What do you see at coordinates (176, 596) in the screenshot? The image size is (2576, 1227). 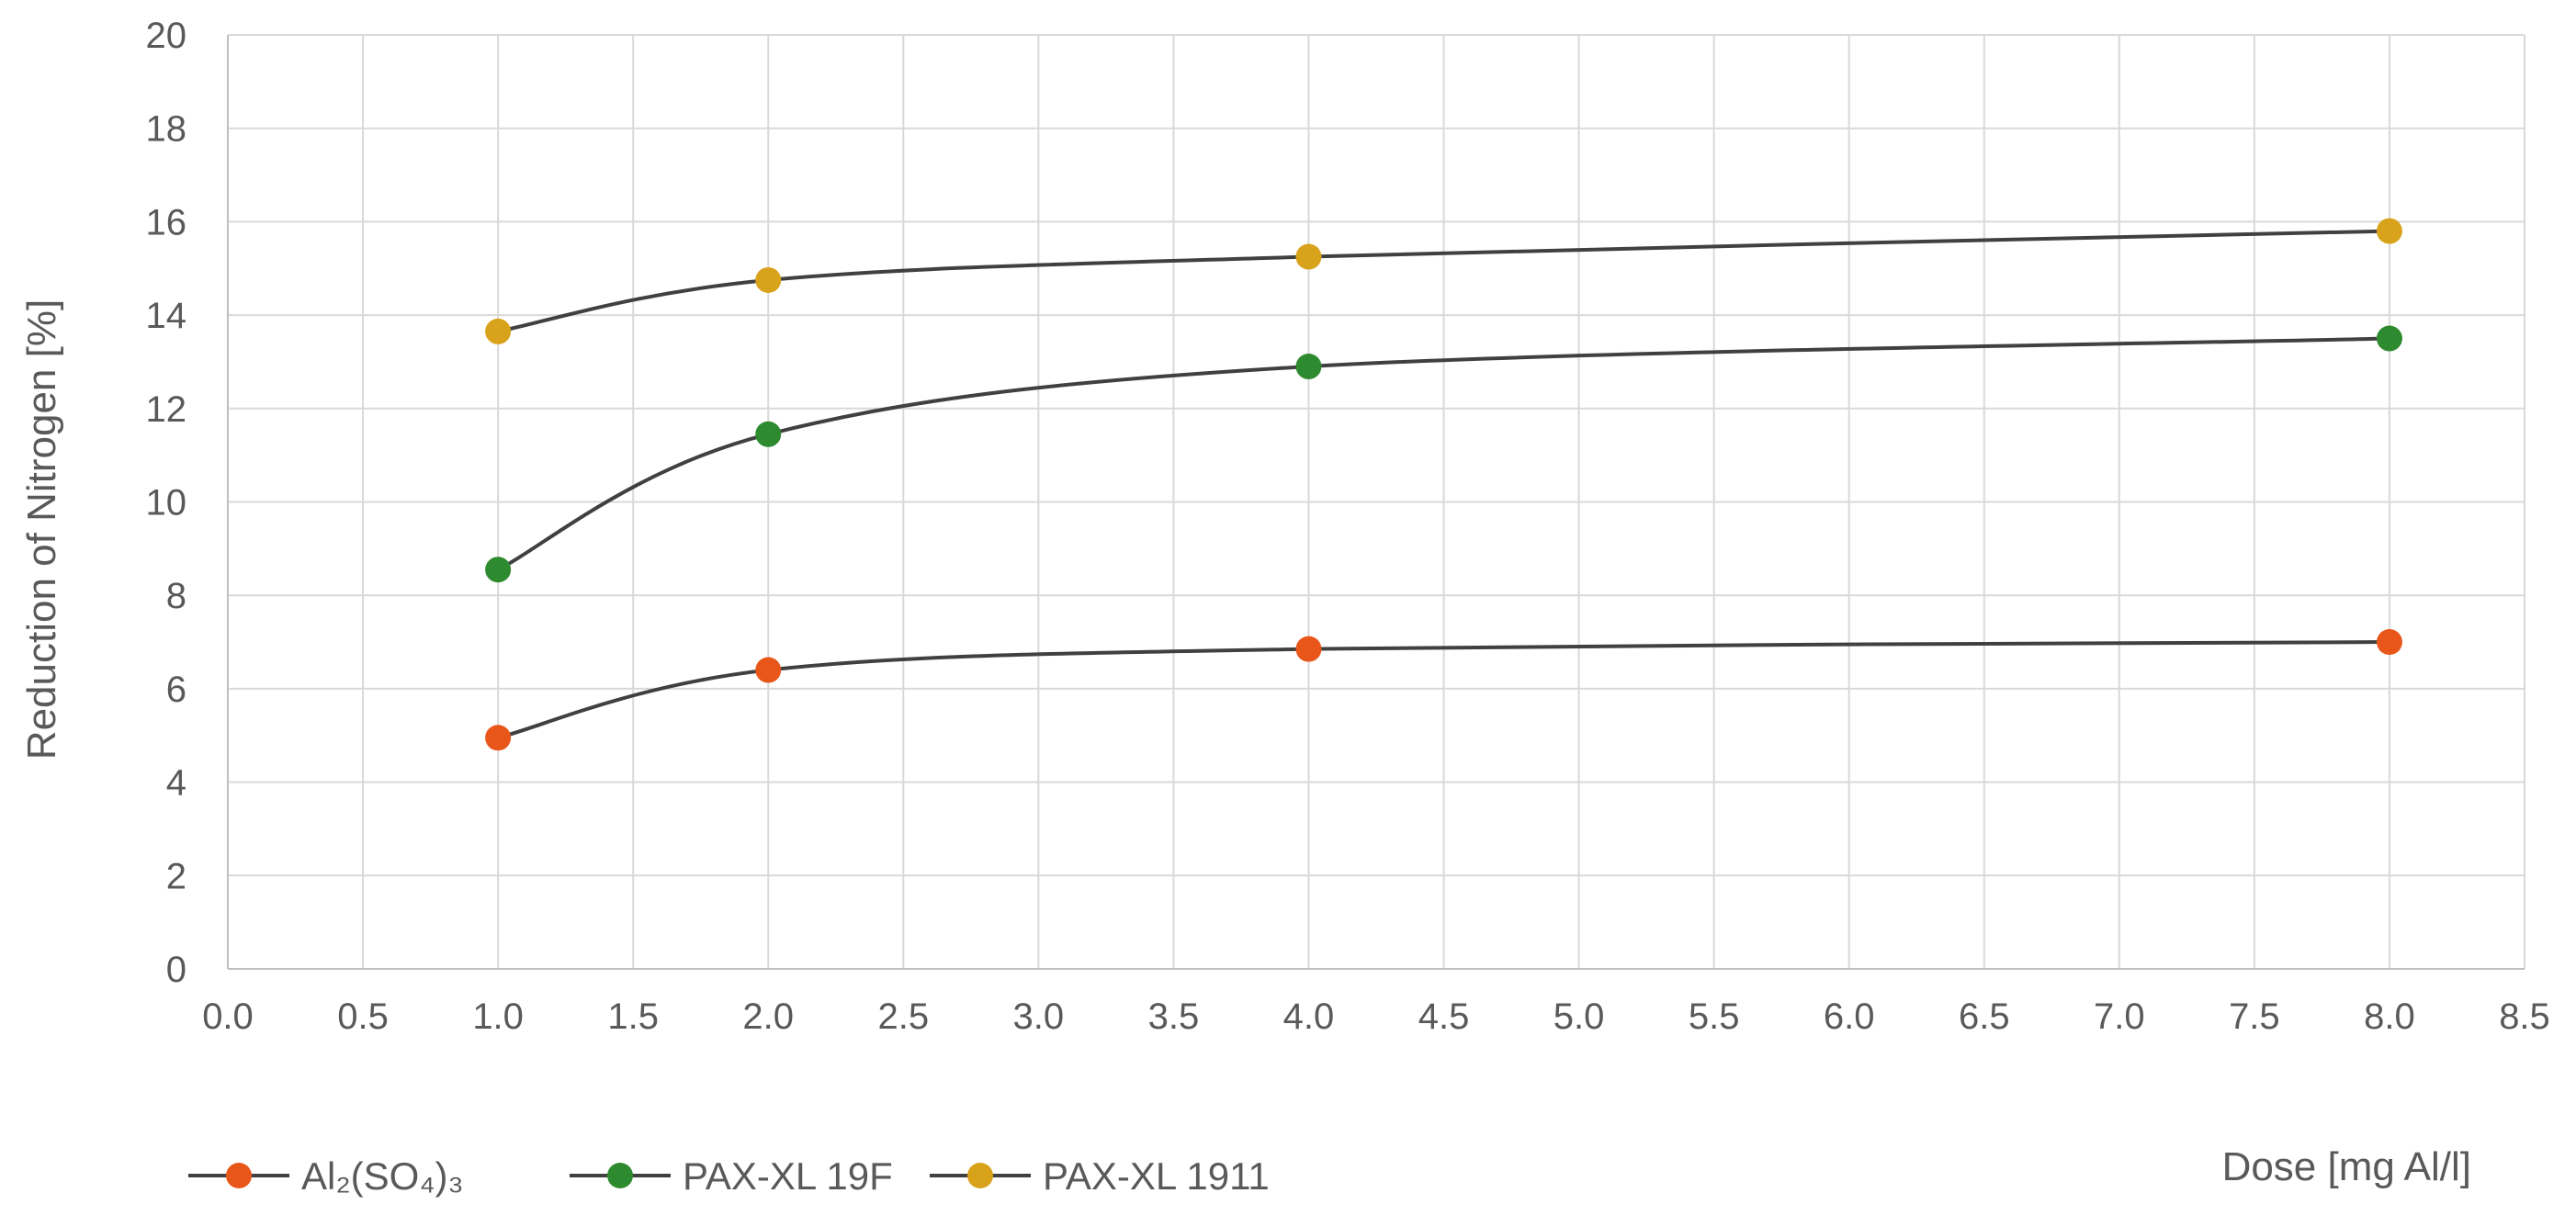 I see `y-tick-label: 8` at bounding box center [176, 596].